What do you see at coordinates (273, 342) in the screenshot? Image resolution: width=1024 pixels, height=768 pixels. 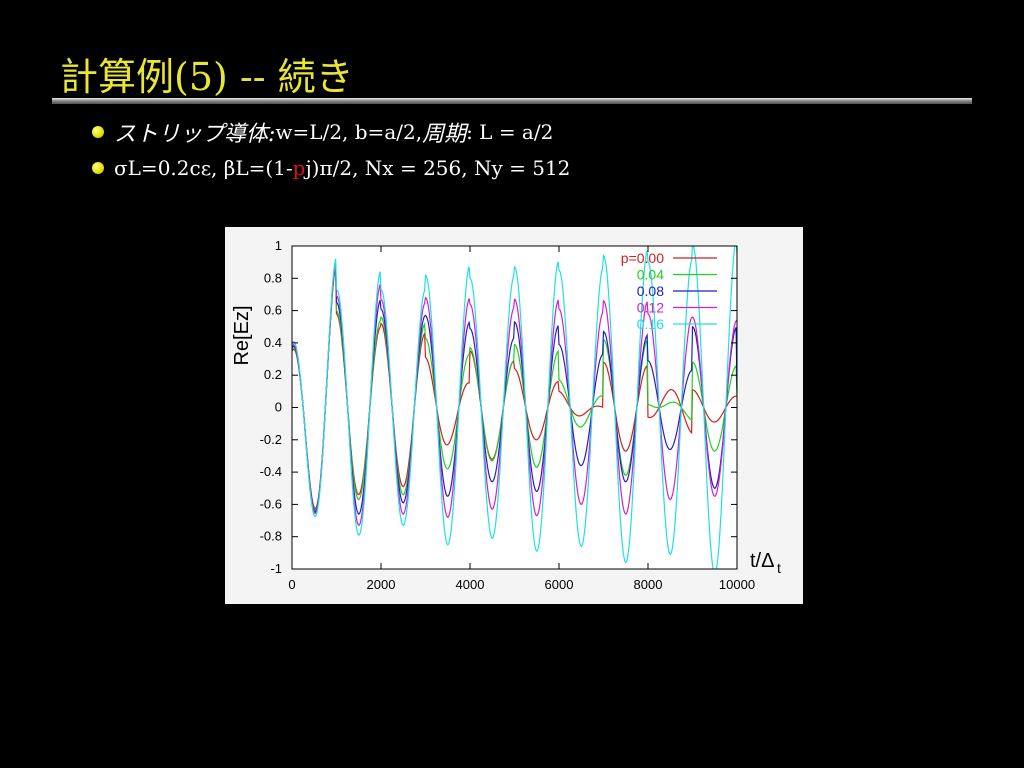 I see `y-tick-label: 0.4` at bounding box center [273, 342].